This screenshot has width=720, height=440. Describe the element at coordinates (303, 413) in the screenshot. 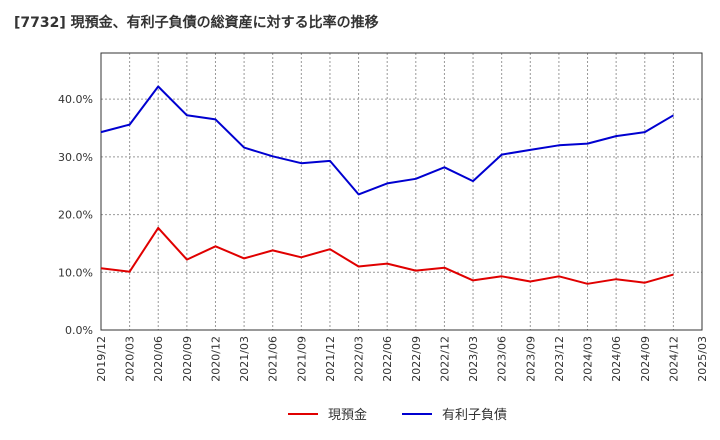

I see `legend-swatch-cash` at that location.